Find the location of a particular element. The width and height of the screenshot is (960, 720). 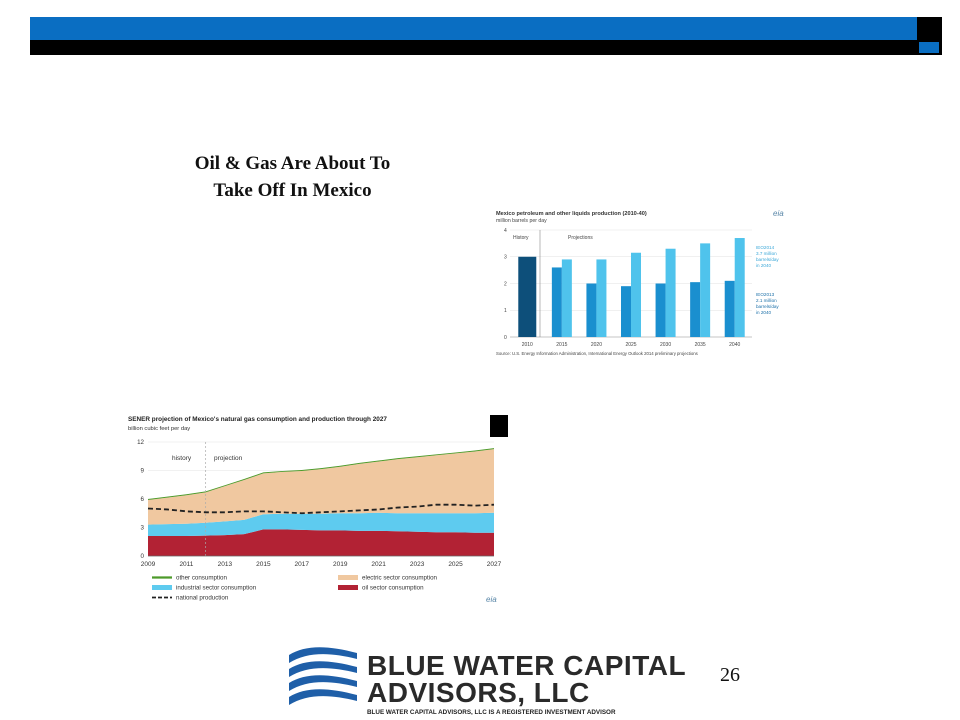

chart2-corner-block is located at coordinates (499, 426).